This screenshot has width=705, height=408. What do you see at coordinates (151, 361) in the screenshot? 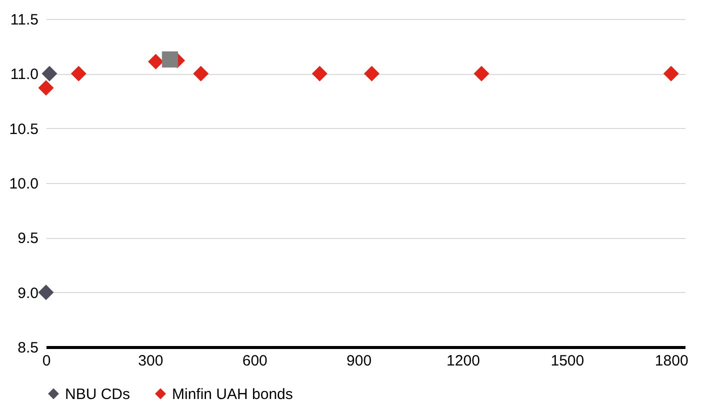
I see `x-tick-label: 300` at bounding box center [151, 361].